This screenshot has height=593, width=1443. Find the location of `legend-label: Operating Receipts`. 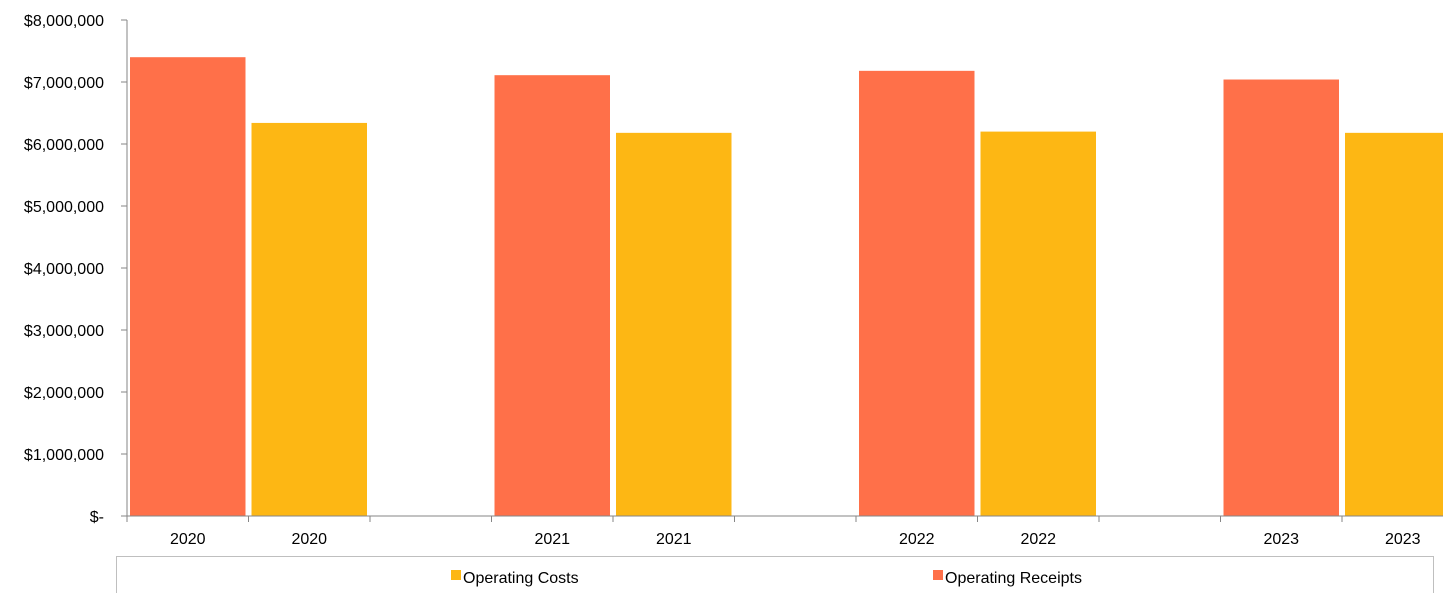

legend-label: Operating Receipts is located at coordinates (1013, 578).